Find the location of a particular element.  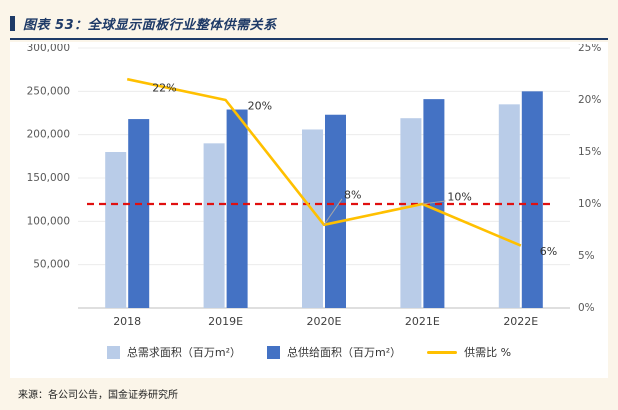

left-axis-tick: 150,000 is located at coordinates (48, 178).